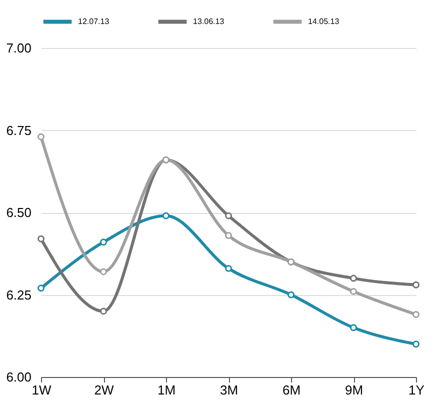 This screenshot has height=401, width=437. I want to click on y-tick-label: 6.25, so click(19, 294).